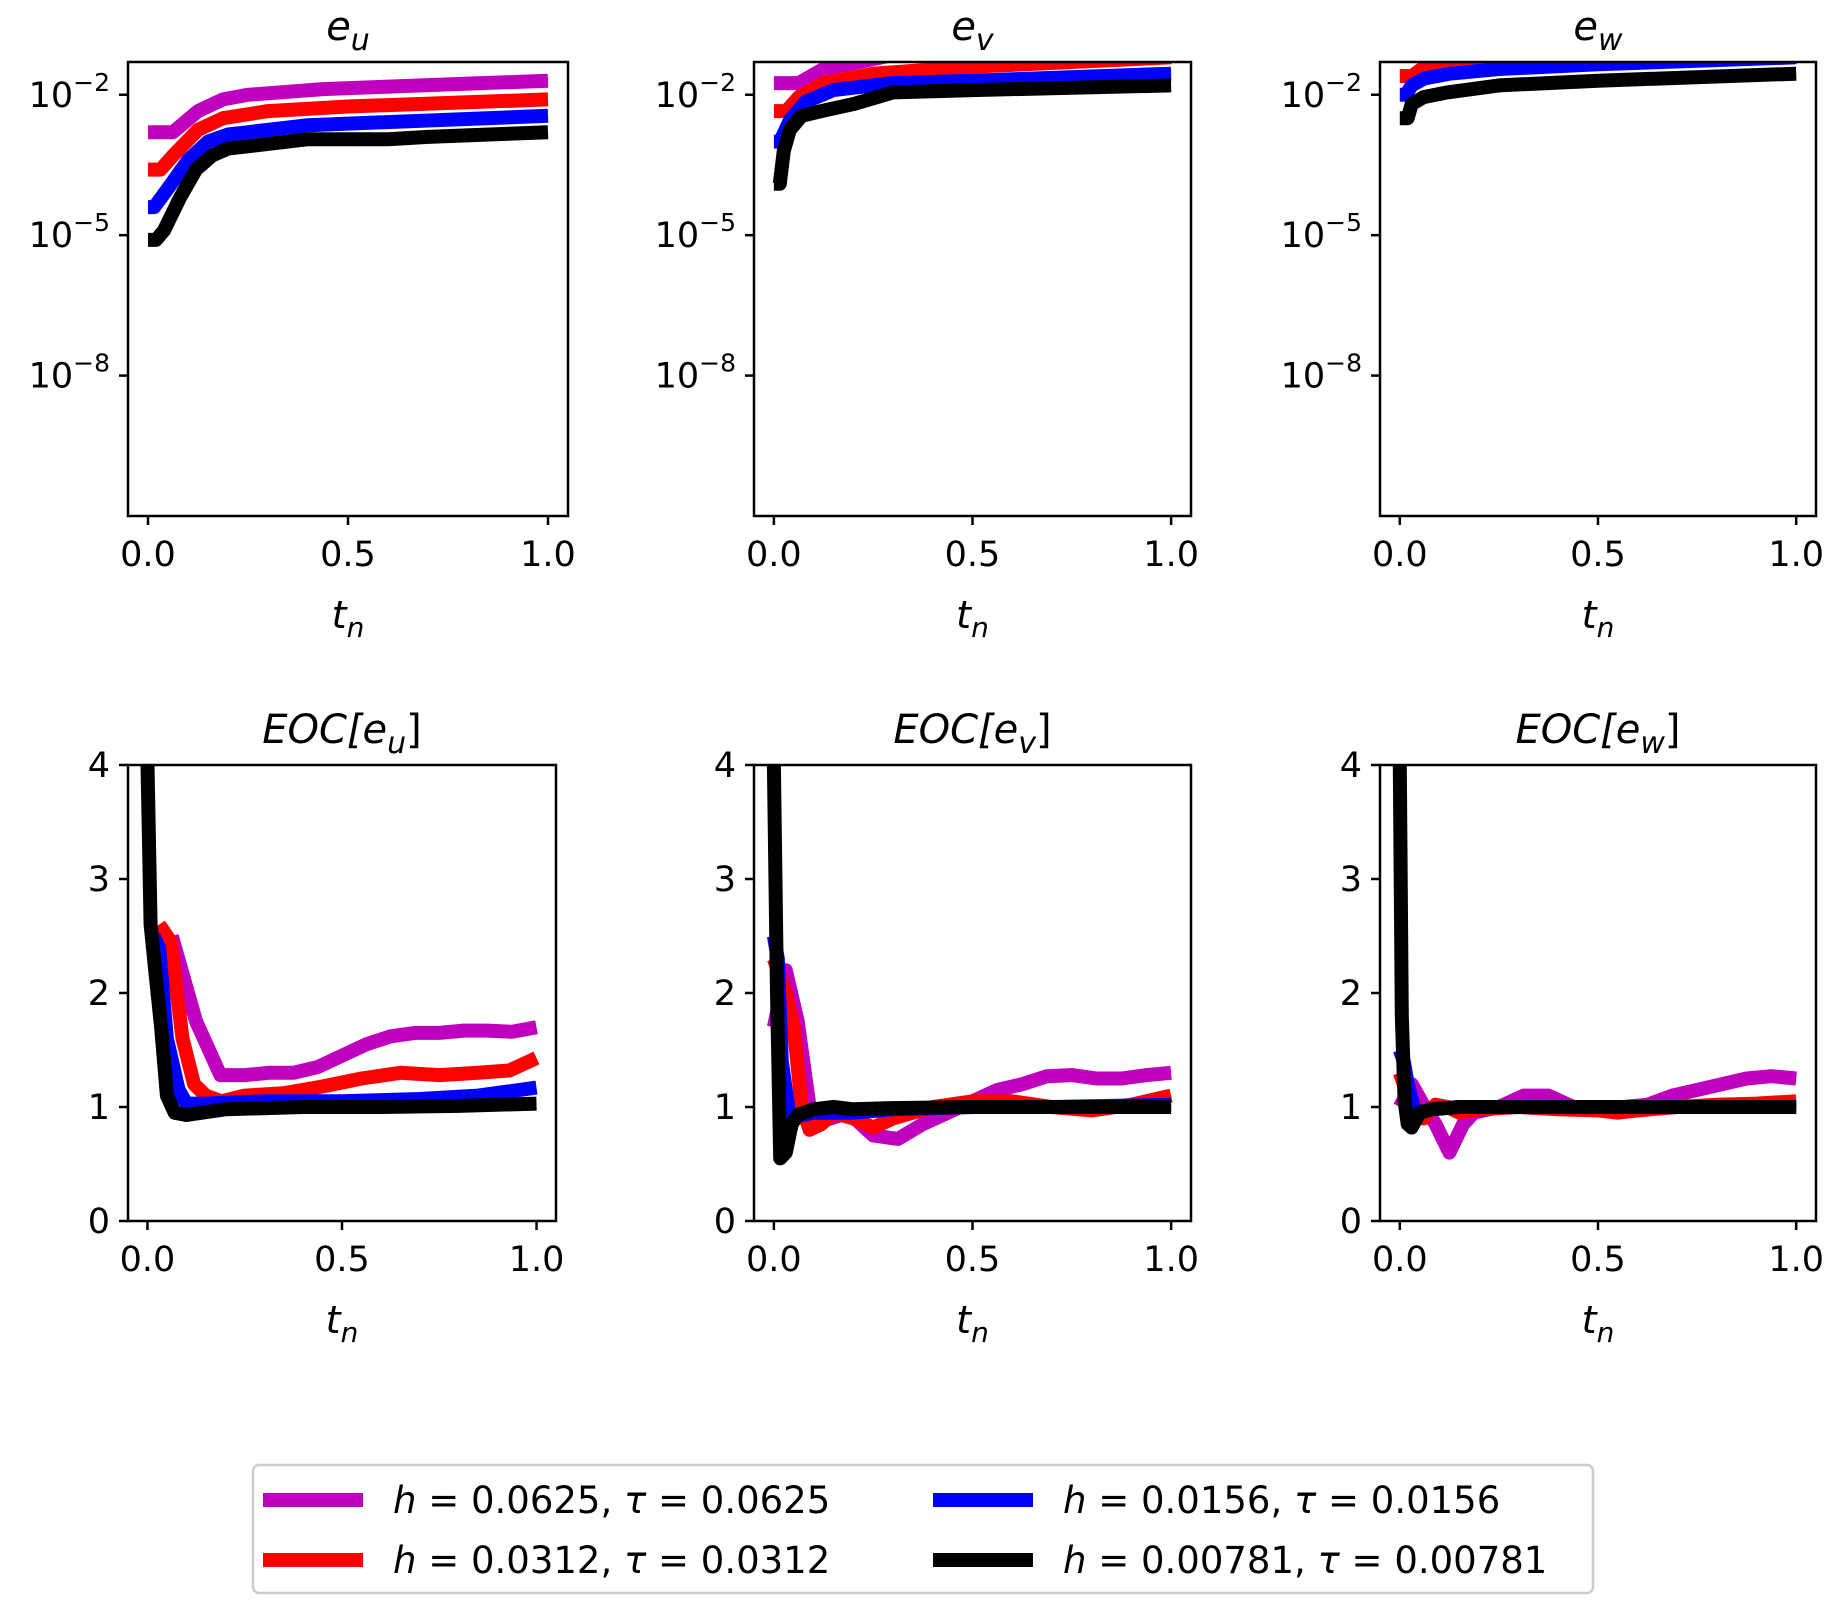 The image size is (1831, 1603). I want to click on panel-title: ew, so click(1598, 31).